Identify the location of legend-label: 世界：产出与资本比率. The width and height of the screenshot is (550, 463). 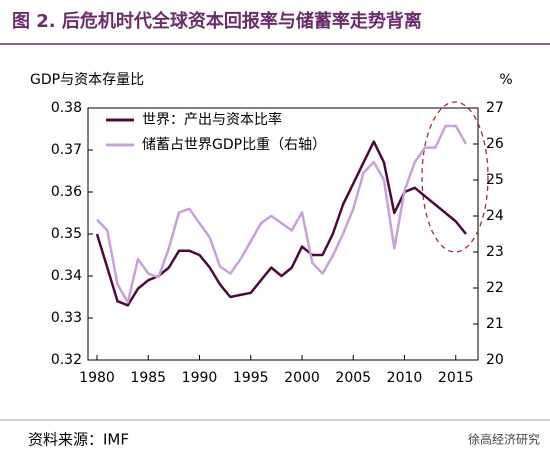
(212, 119).